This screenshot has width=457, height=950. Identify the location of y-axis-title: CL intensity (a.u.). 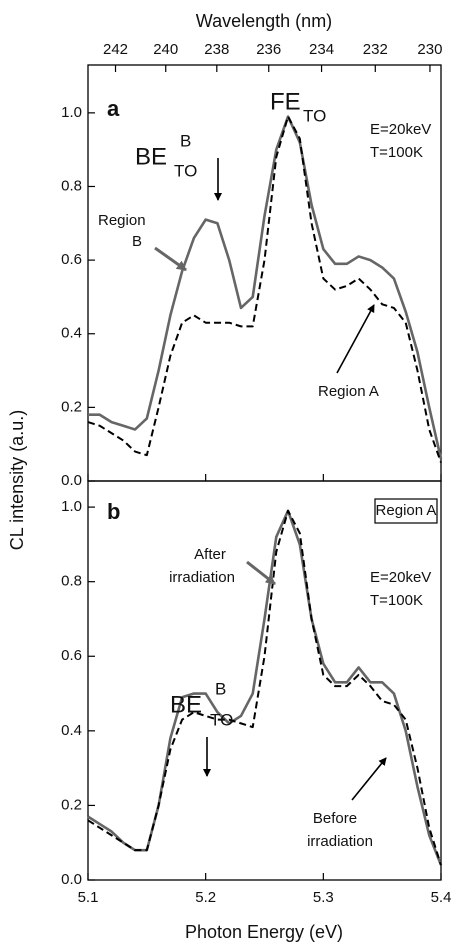
(17, 480).